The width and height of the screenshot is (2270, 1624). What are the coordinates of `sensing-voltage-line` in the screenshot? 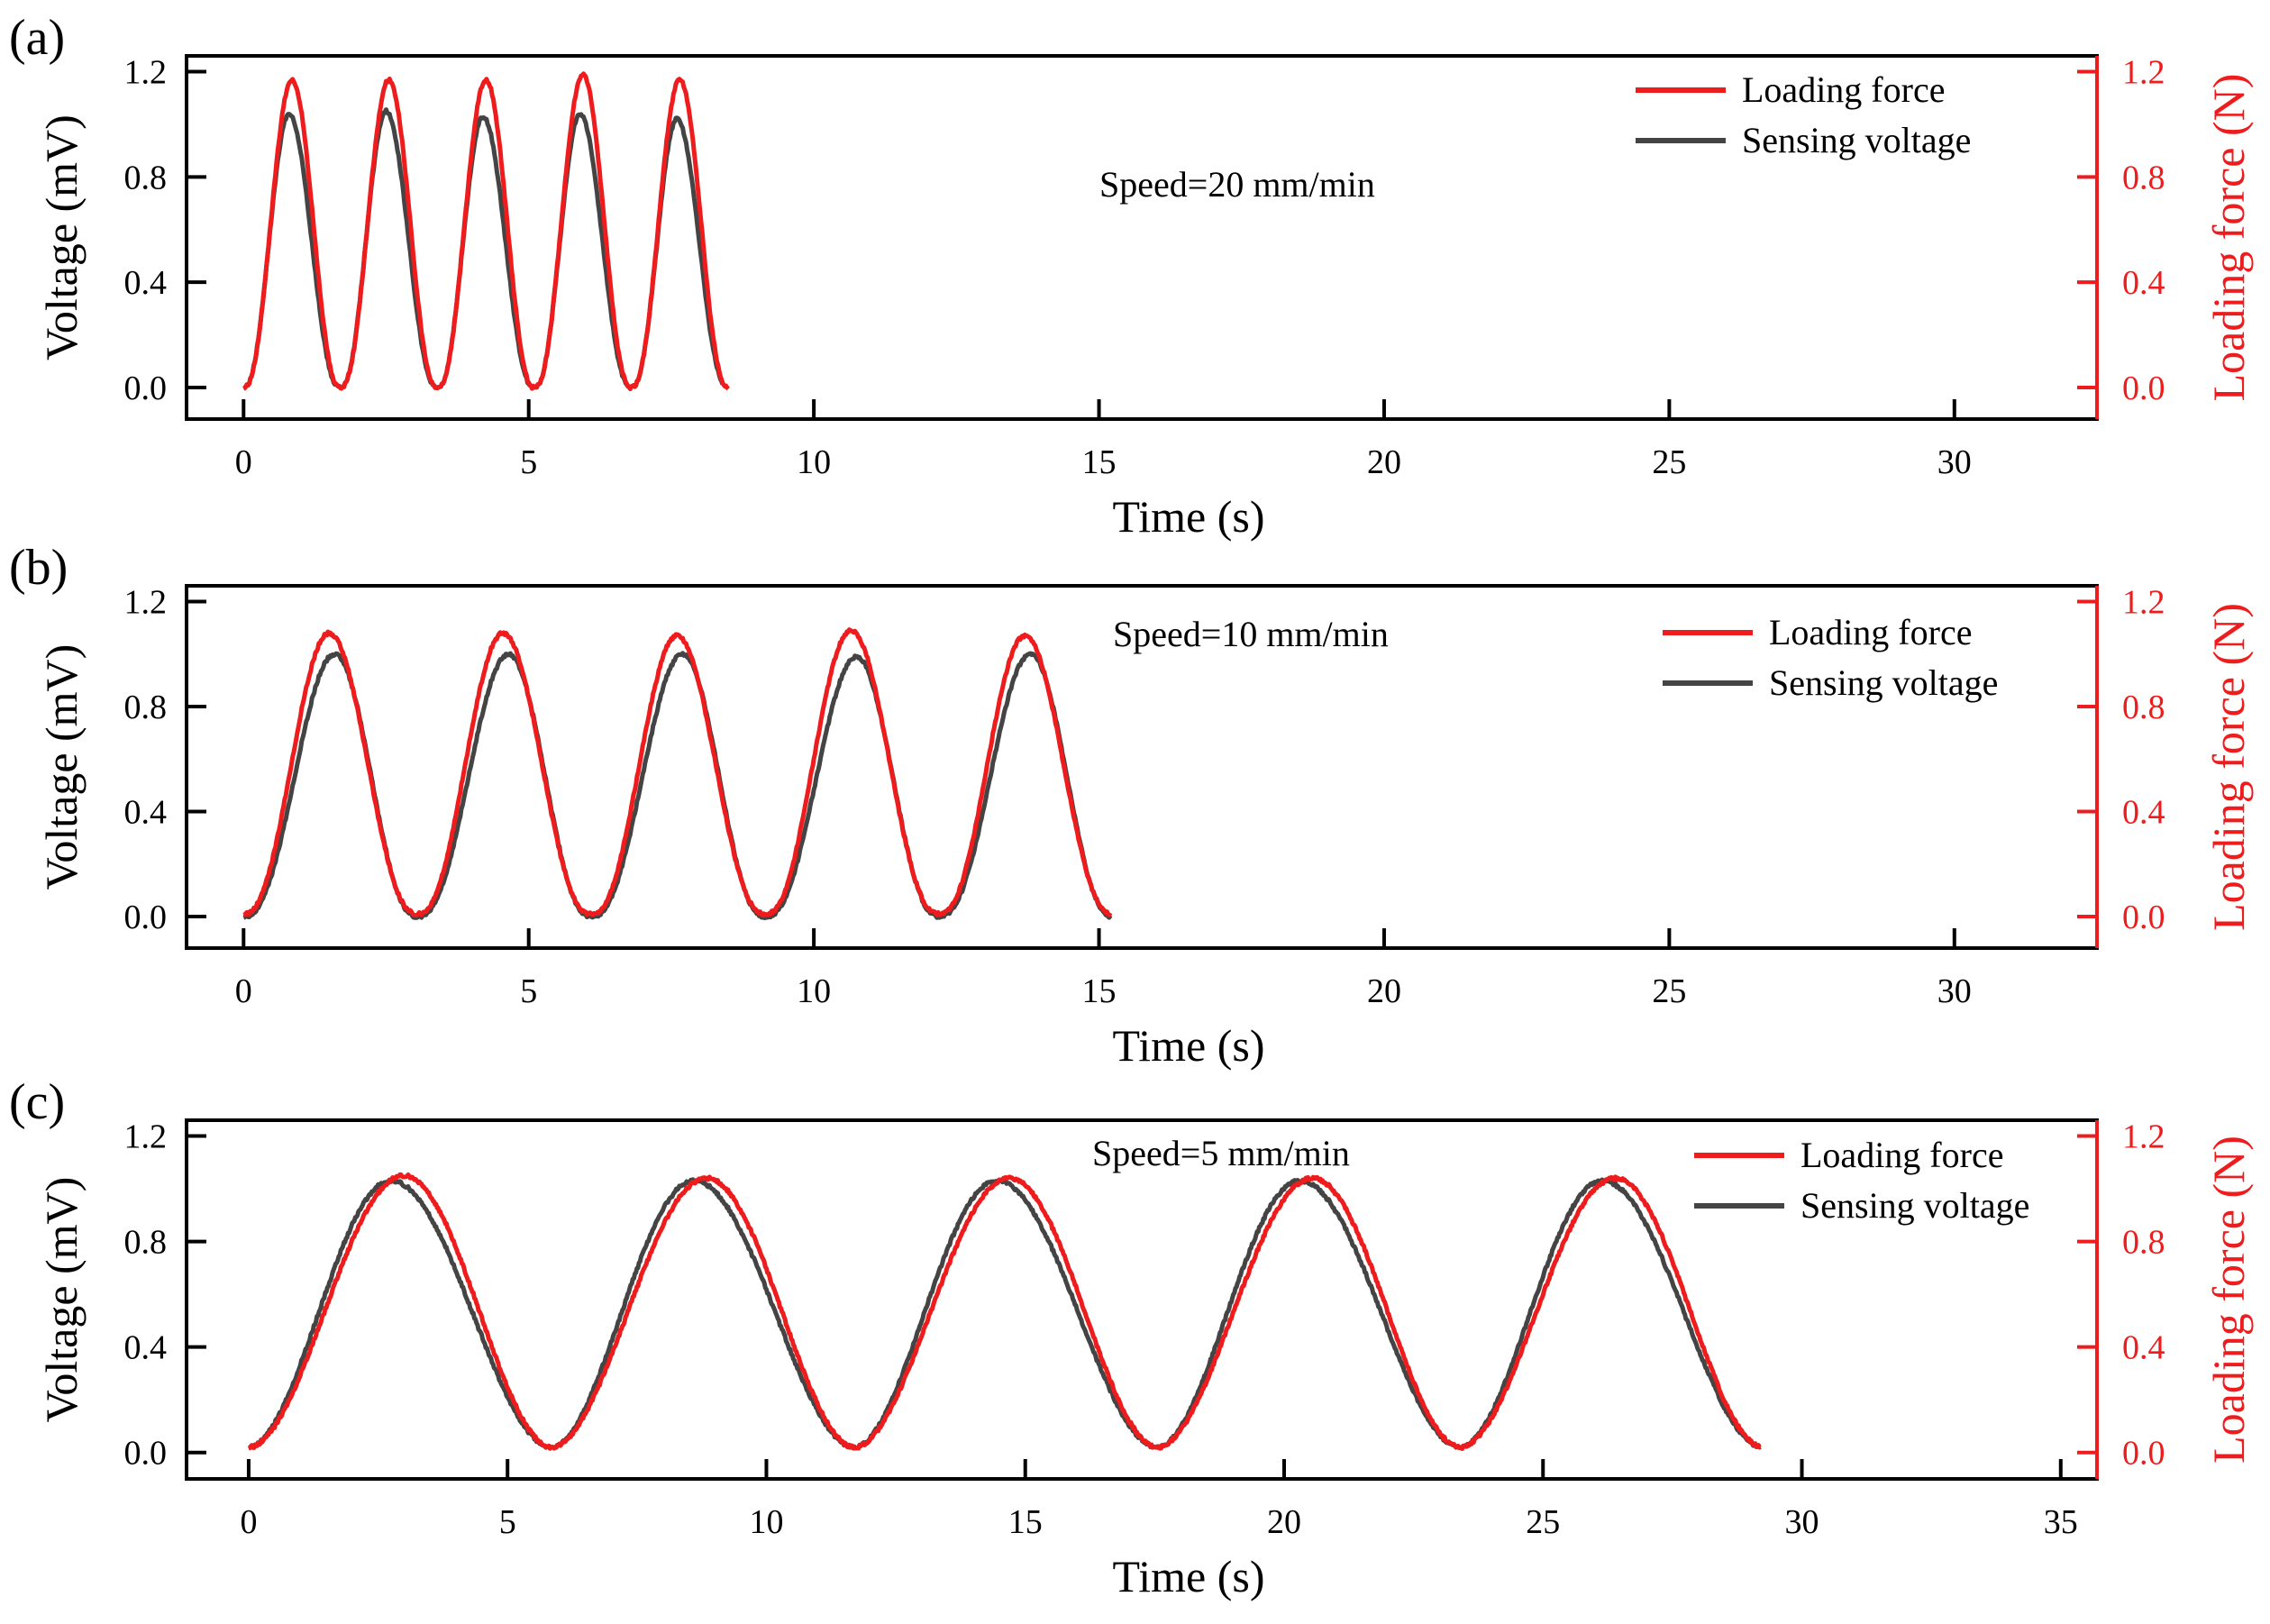 It's located at (1004, 1314).